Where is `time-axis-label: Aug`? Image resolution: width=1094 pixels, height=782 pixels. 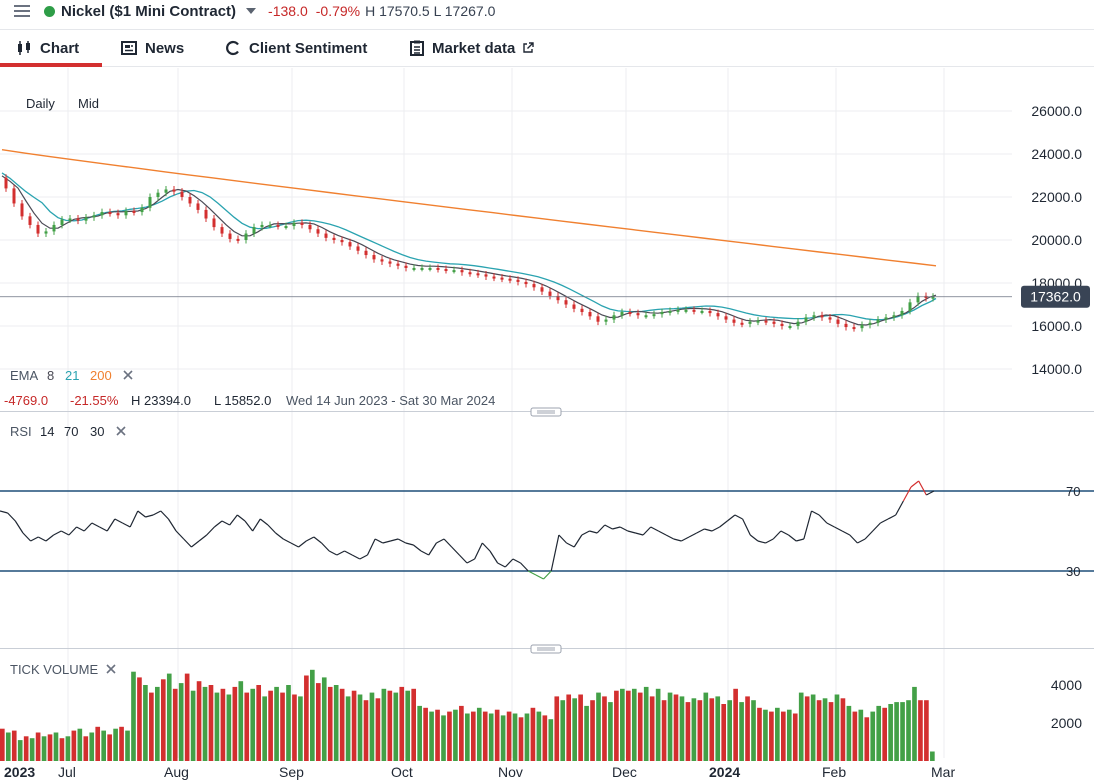
time-axis-label: Aug is located at coordinates (176, 772).